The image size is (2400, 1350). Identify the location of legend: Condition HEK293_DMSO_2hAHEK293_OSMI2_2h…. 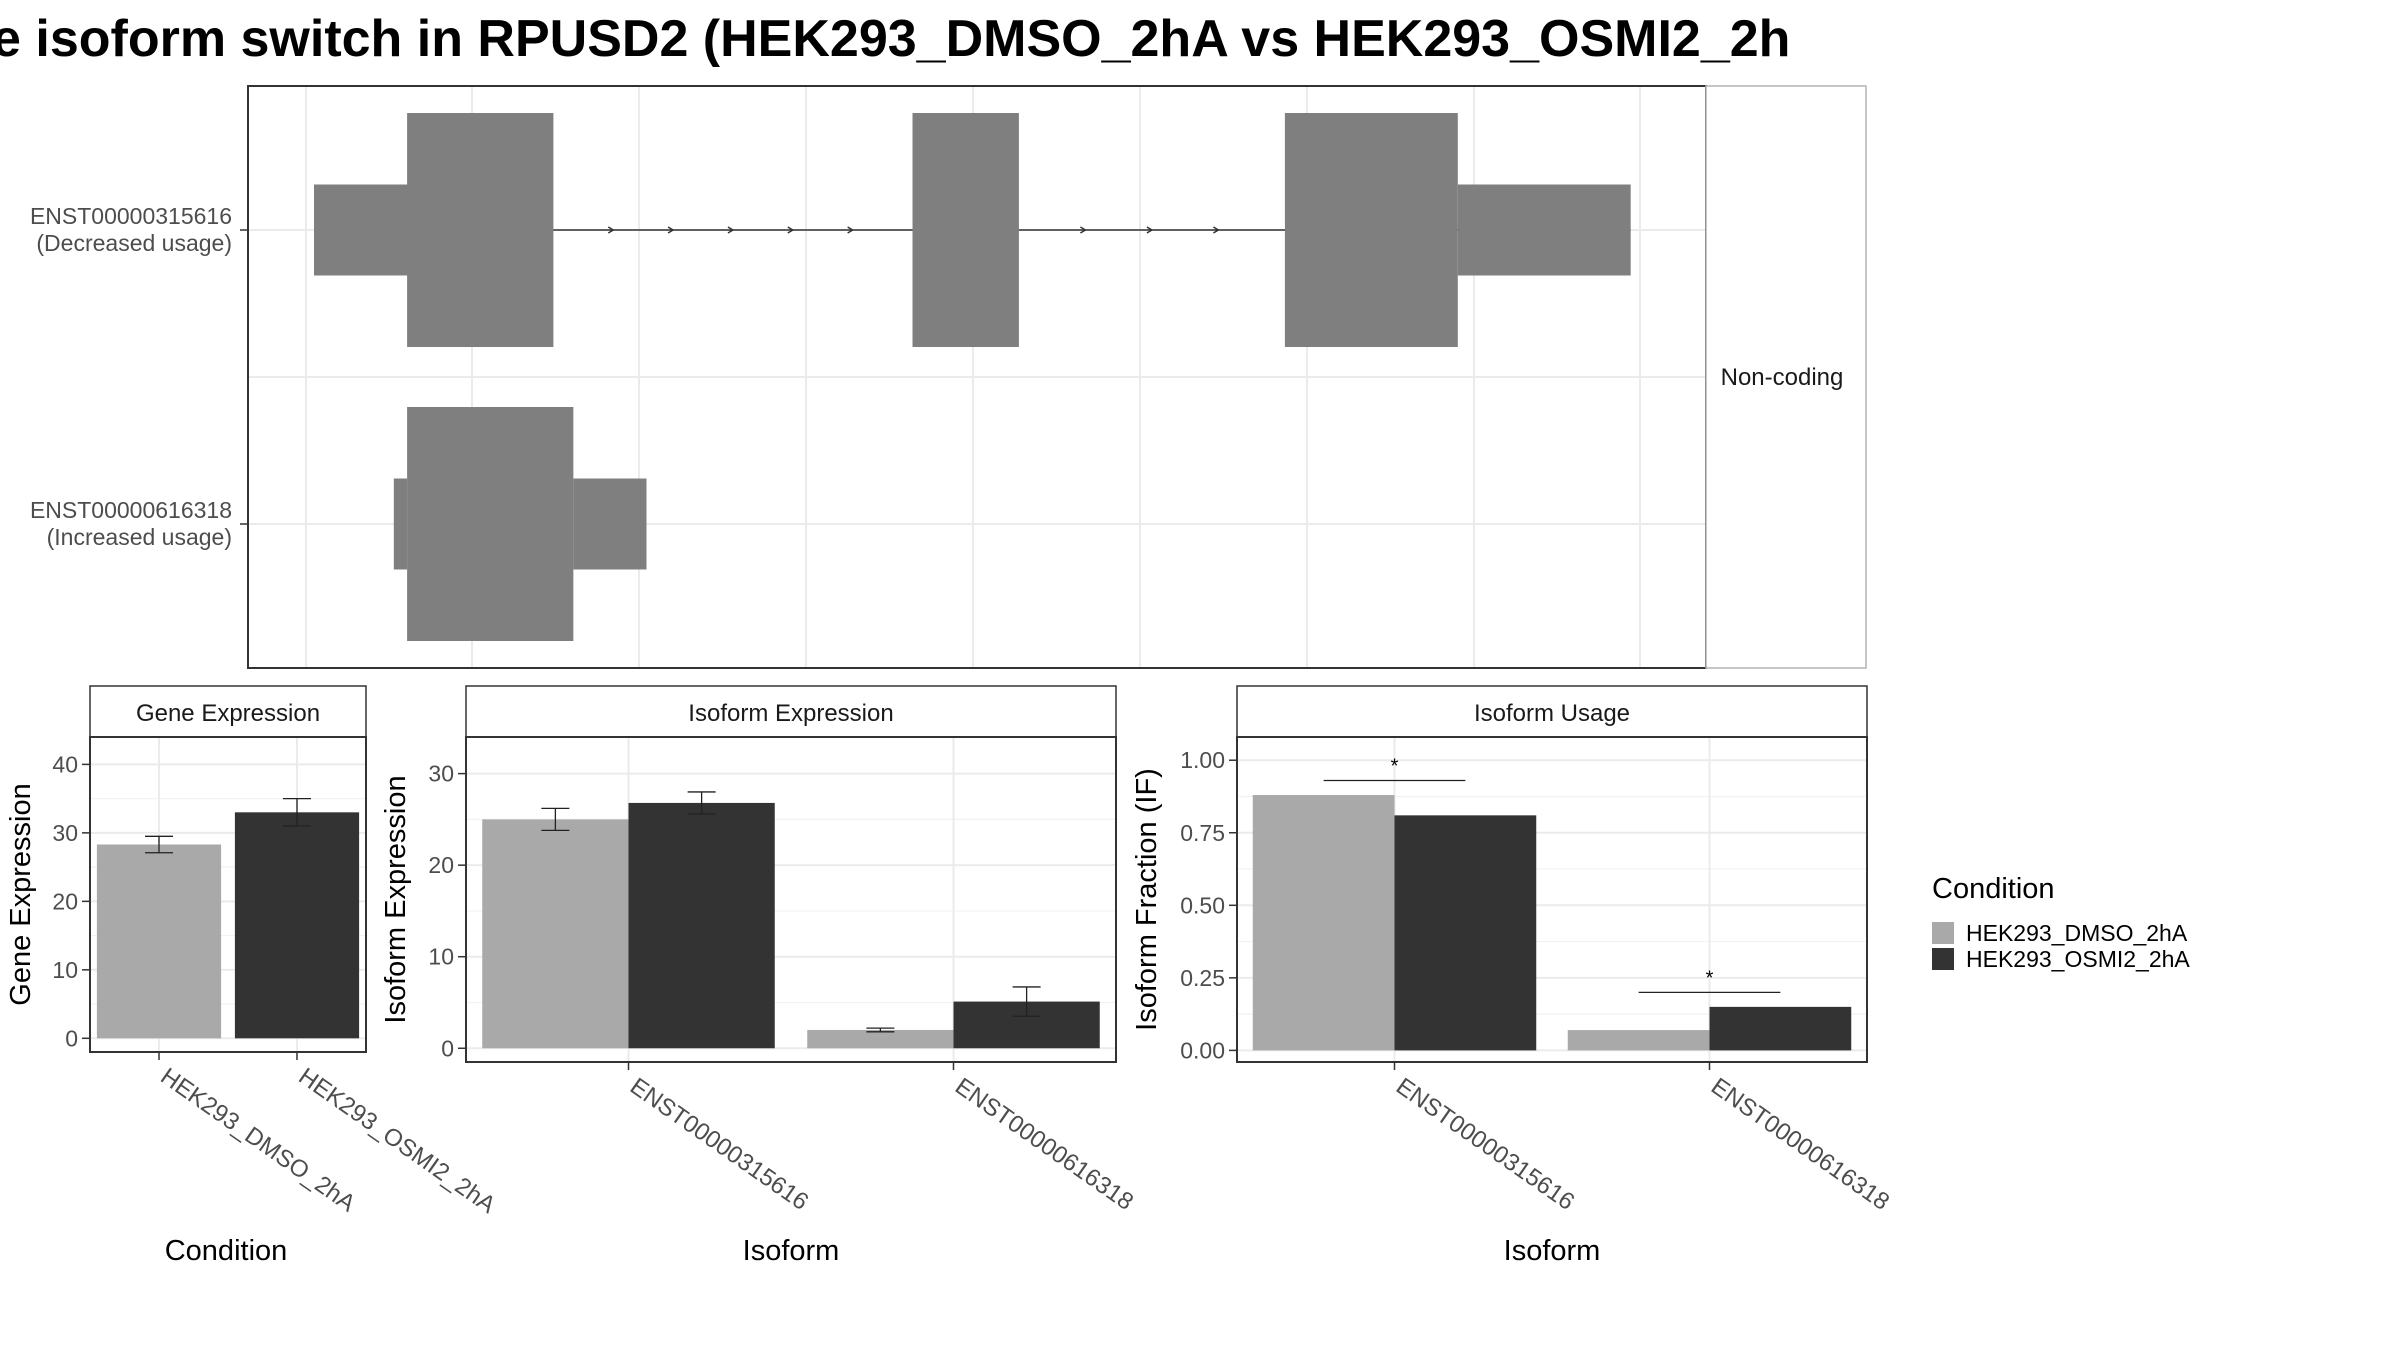
(2061, 922).